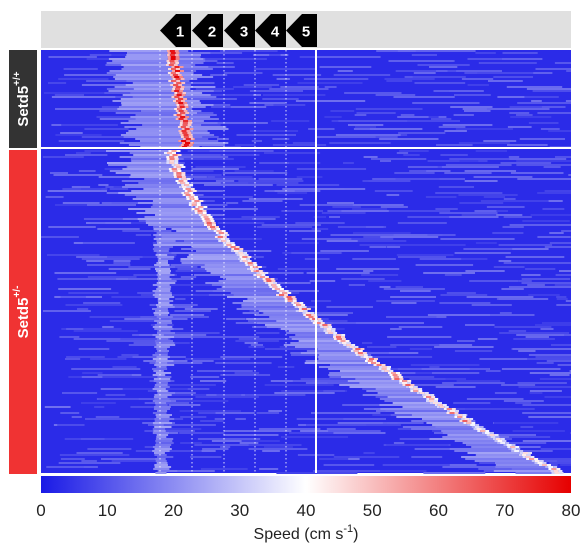  What do you see at coordinates (22, 312) in the screenshot?
I see `group-label-2: Setd5+/-` at bounding box center [22, 312].